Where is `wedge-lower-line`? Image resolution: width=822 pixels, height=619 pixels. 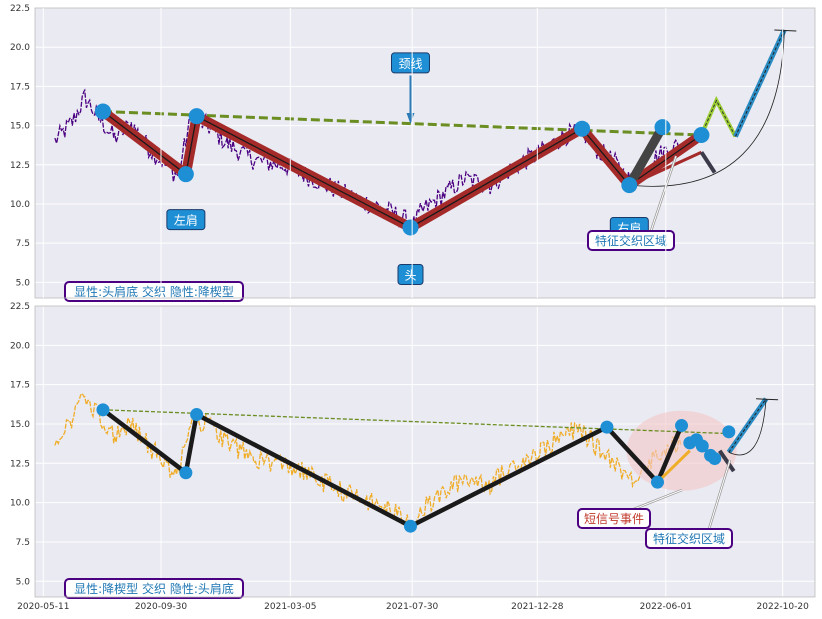
wedge-lower-line is located at coordinates (673, 466).